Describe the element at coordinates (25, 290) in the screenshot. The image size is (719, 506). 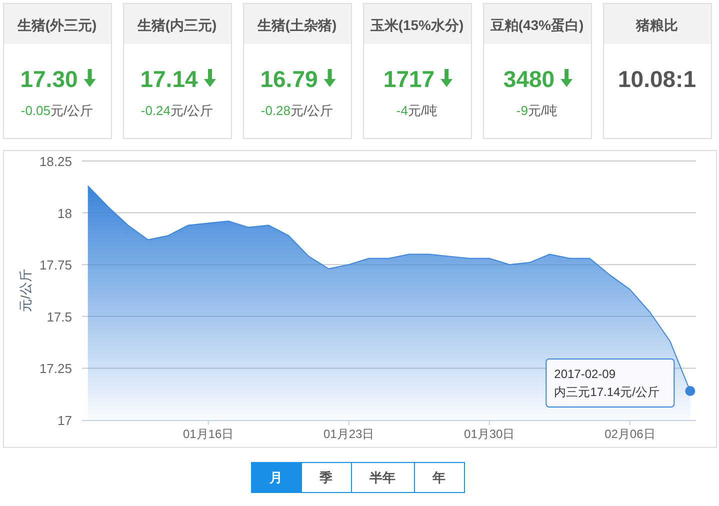
I see `y-axis-title: 元/公斤` at that location.